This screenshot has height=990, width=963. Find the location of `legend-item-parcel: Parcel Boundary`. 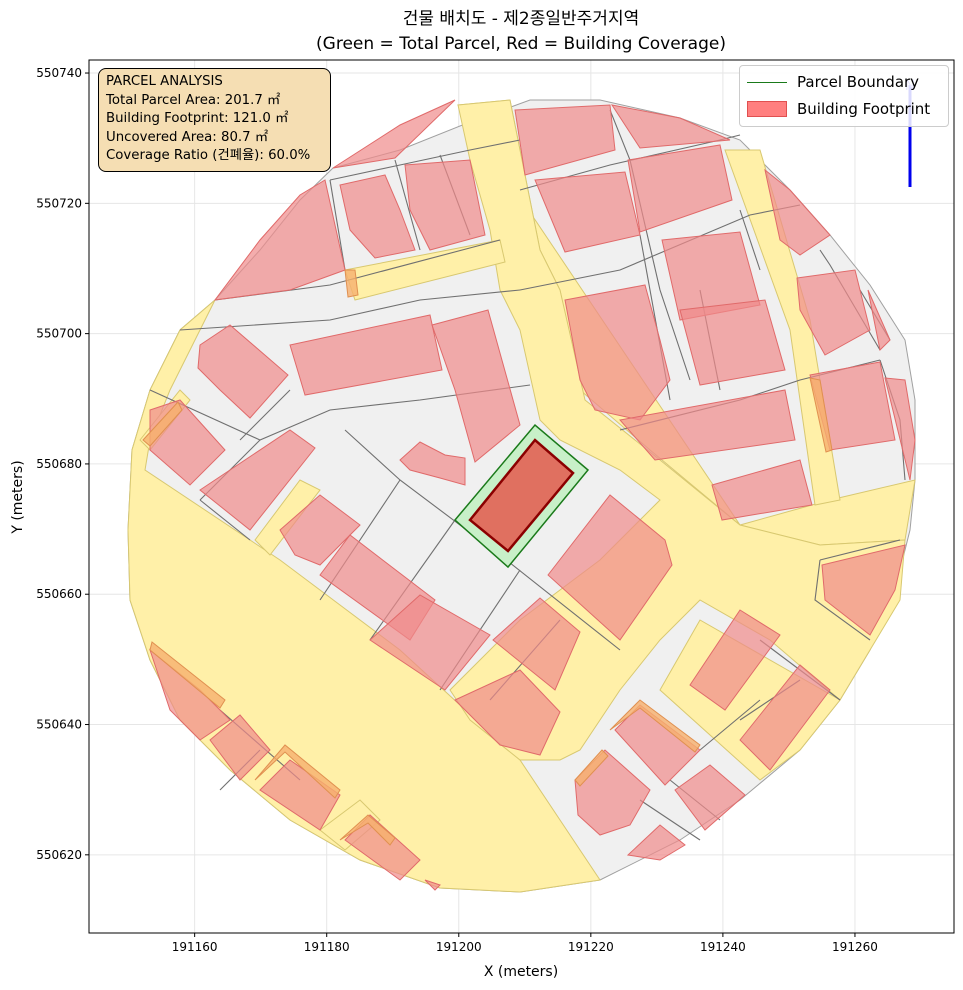

legend-item-parcel: Parcel Boundary is located at coordinates (833, 82).